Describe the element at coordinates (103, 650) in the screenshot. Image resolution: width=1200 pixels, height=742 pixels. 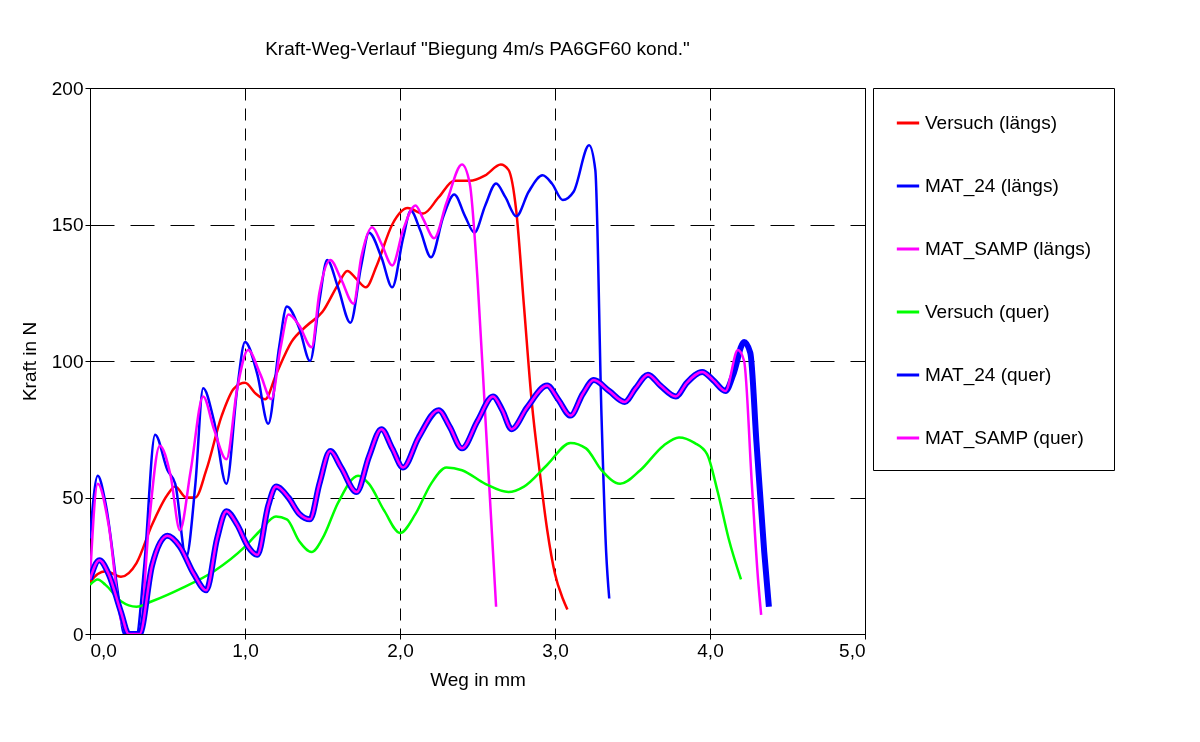
I see `x-tick-label: 0,0` at that location.